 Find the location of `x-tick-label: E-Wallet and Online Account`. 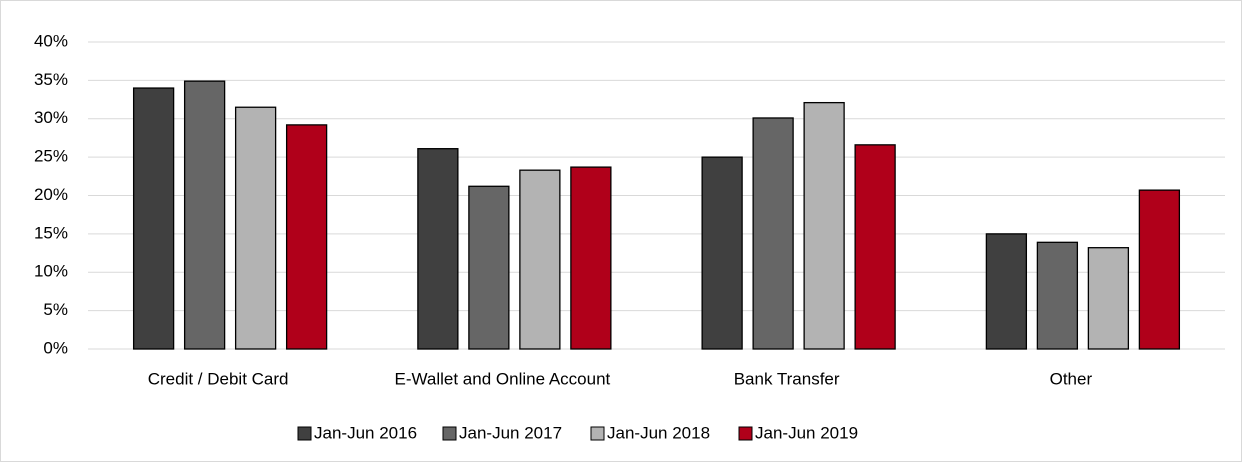

x-tick-label: E-Wallet and Online Account is located at coordinates (502, 378).